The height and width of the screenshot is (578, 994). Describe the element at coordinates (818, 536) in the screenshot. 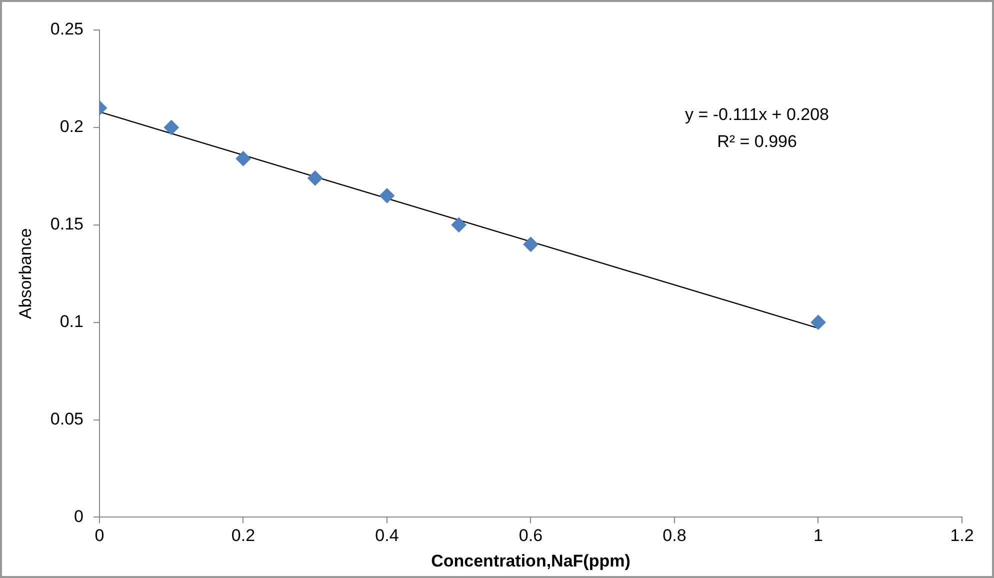

I see `x-tick-label: 1` at that location.